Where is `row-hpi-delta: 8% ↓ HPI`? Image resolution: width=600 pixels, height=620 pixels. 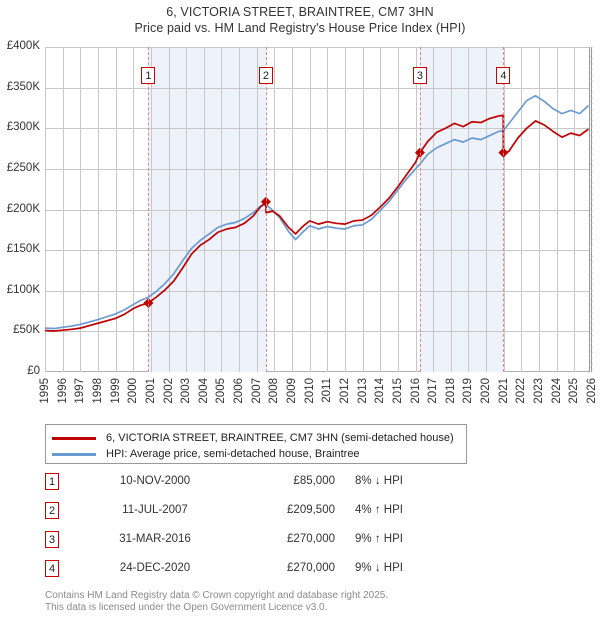 row-hpi-delta: 8% ↓ HPI is located at coordinates (379, 481).